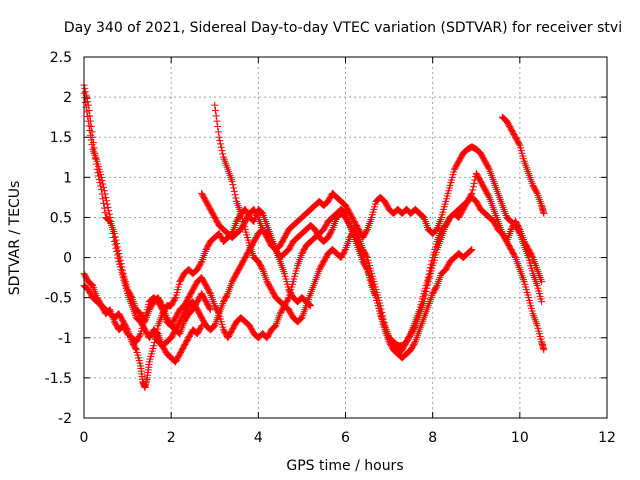 The width and height of the screenshot is (640, 480). Describe the element at coordinates (258, 438) in the screenshot. I see `x-tick-label: 4` at that location.